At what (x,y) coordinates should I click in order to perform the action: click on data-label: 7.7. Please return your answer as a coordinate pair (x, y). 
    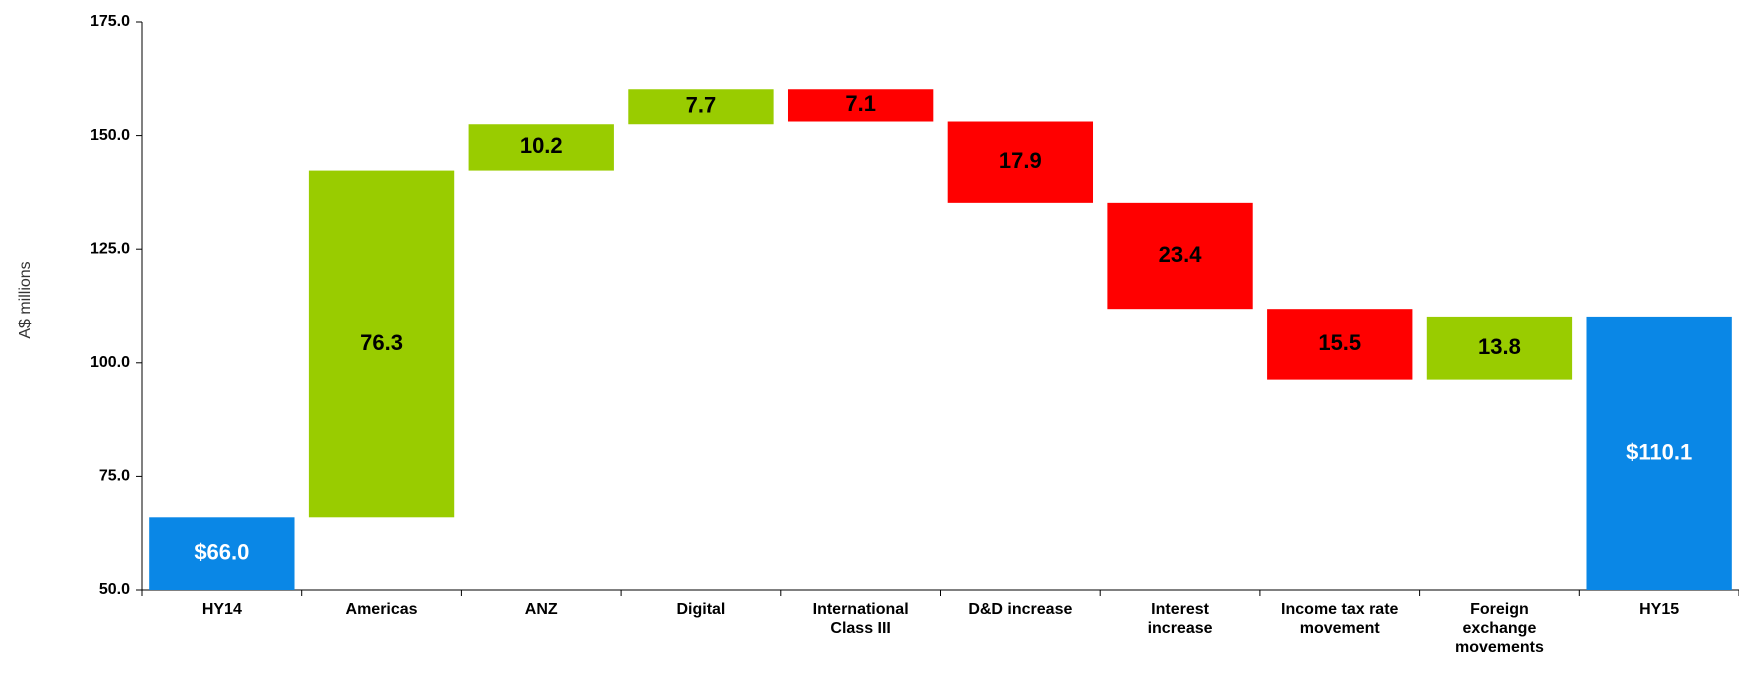
    Looking at the image, I should click on (701, 105).